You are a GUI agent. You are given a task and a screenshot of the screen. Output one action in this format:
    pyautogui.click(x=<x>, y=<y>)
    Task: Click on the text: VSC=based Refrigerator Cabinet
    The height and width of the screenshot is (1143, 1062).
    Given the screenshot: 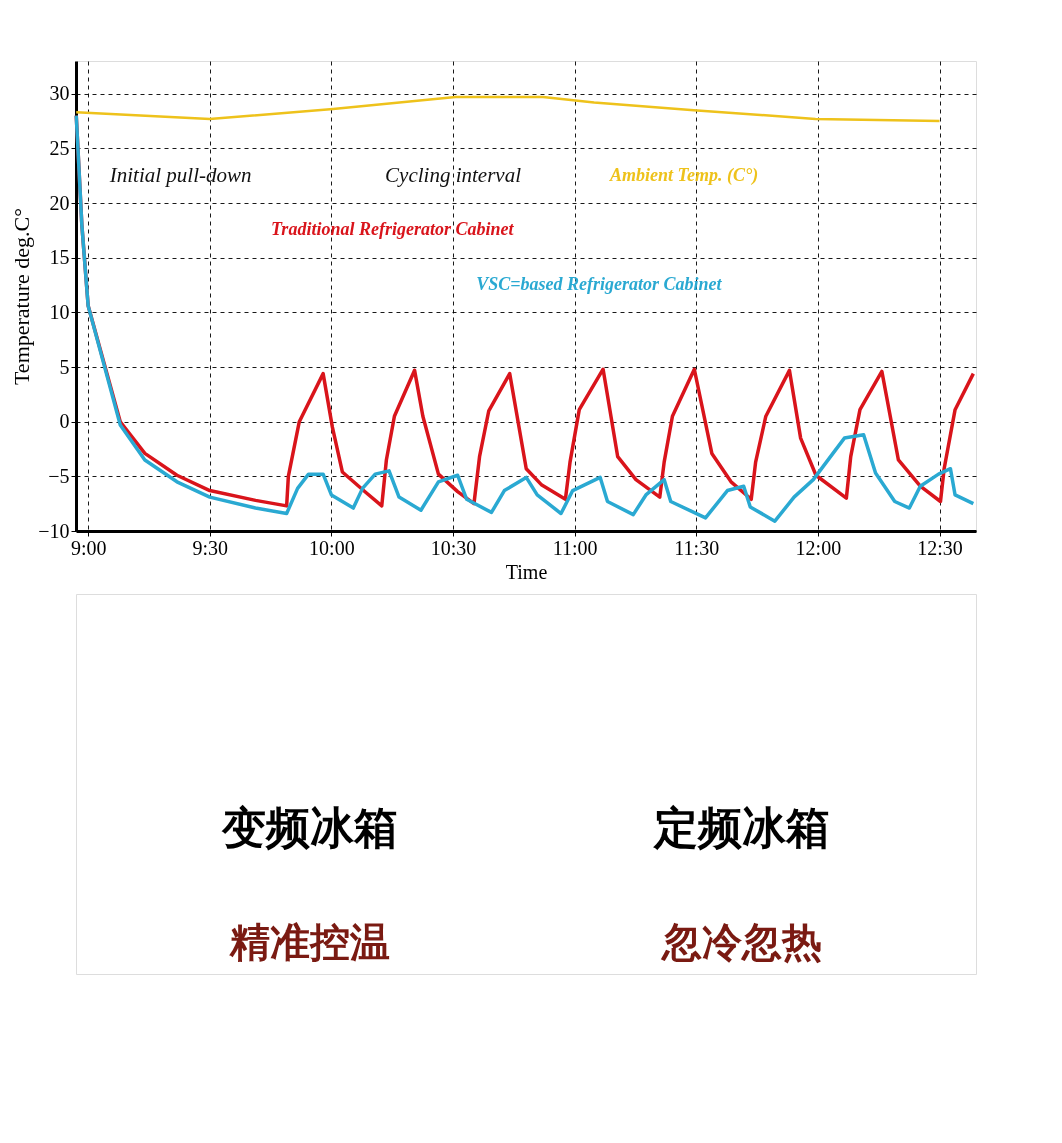 What is the action you would take?
    pyautogui.click(x=599, y=284)
    